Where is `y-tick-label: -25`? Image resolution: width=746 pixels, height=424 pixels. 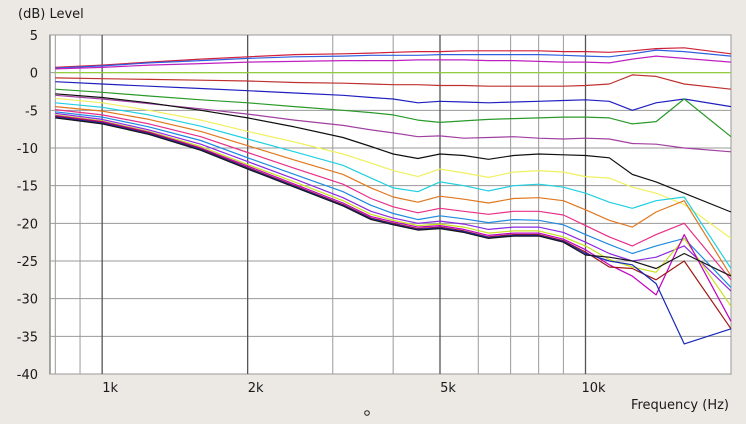 y-tick-label: -25 is located at coordinates (27, 262).